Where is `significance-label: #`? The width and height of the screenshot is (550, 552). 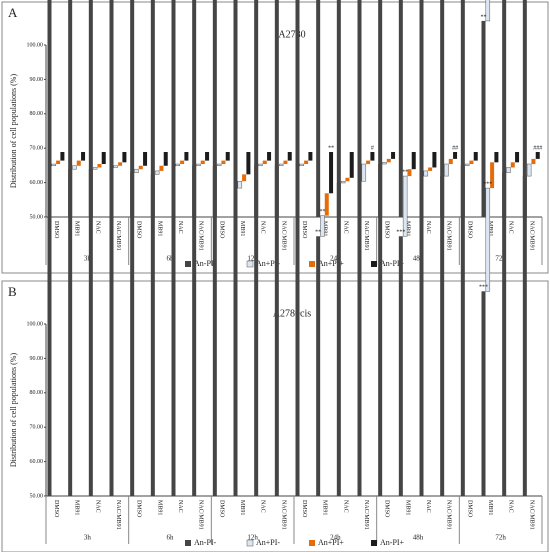
significance-label: # is located at coordinates (372, 148).